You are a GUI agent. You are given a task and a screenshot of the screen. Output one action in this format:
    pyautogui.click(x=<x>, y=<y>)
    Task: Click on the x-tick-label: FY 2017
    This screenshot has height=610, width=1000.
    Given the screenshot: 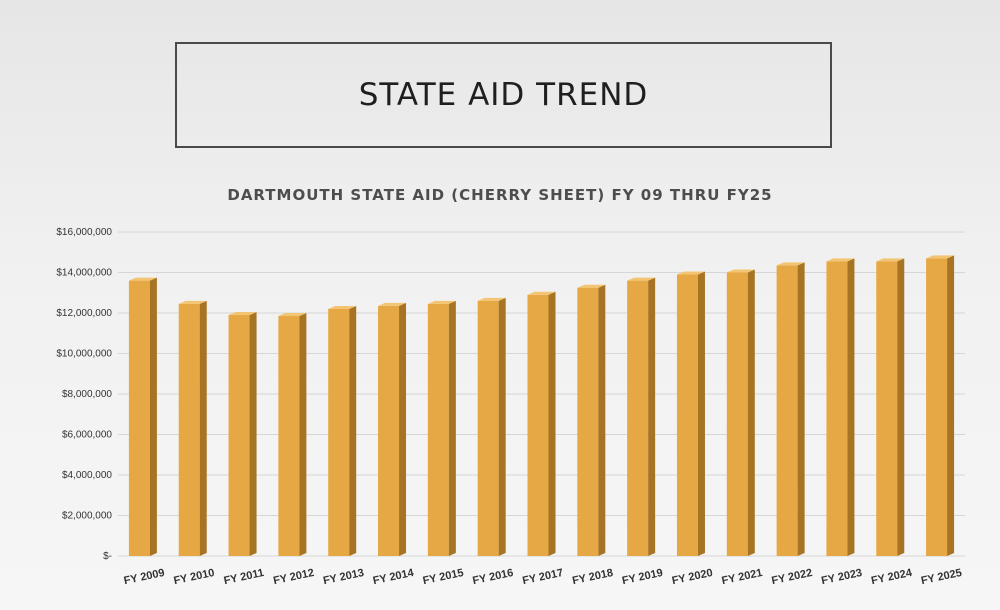 What is the action you would take?
    pyautogui.click(x=542, y=577)
    